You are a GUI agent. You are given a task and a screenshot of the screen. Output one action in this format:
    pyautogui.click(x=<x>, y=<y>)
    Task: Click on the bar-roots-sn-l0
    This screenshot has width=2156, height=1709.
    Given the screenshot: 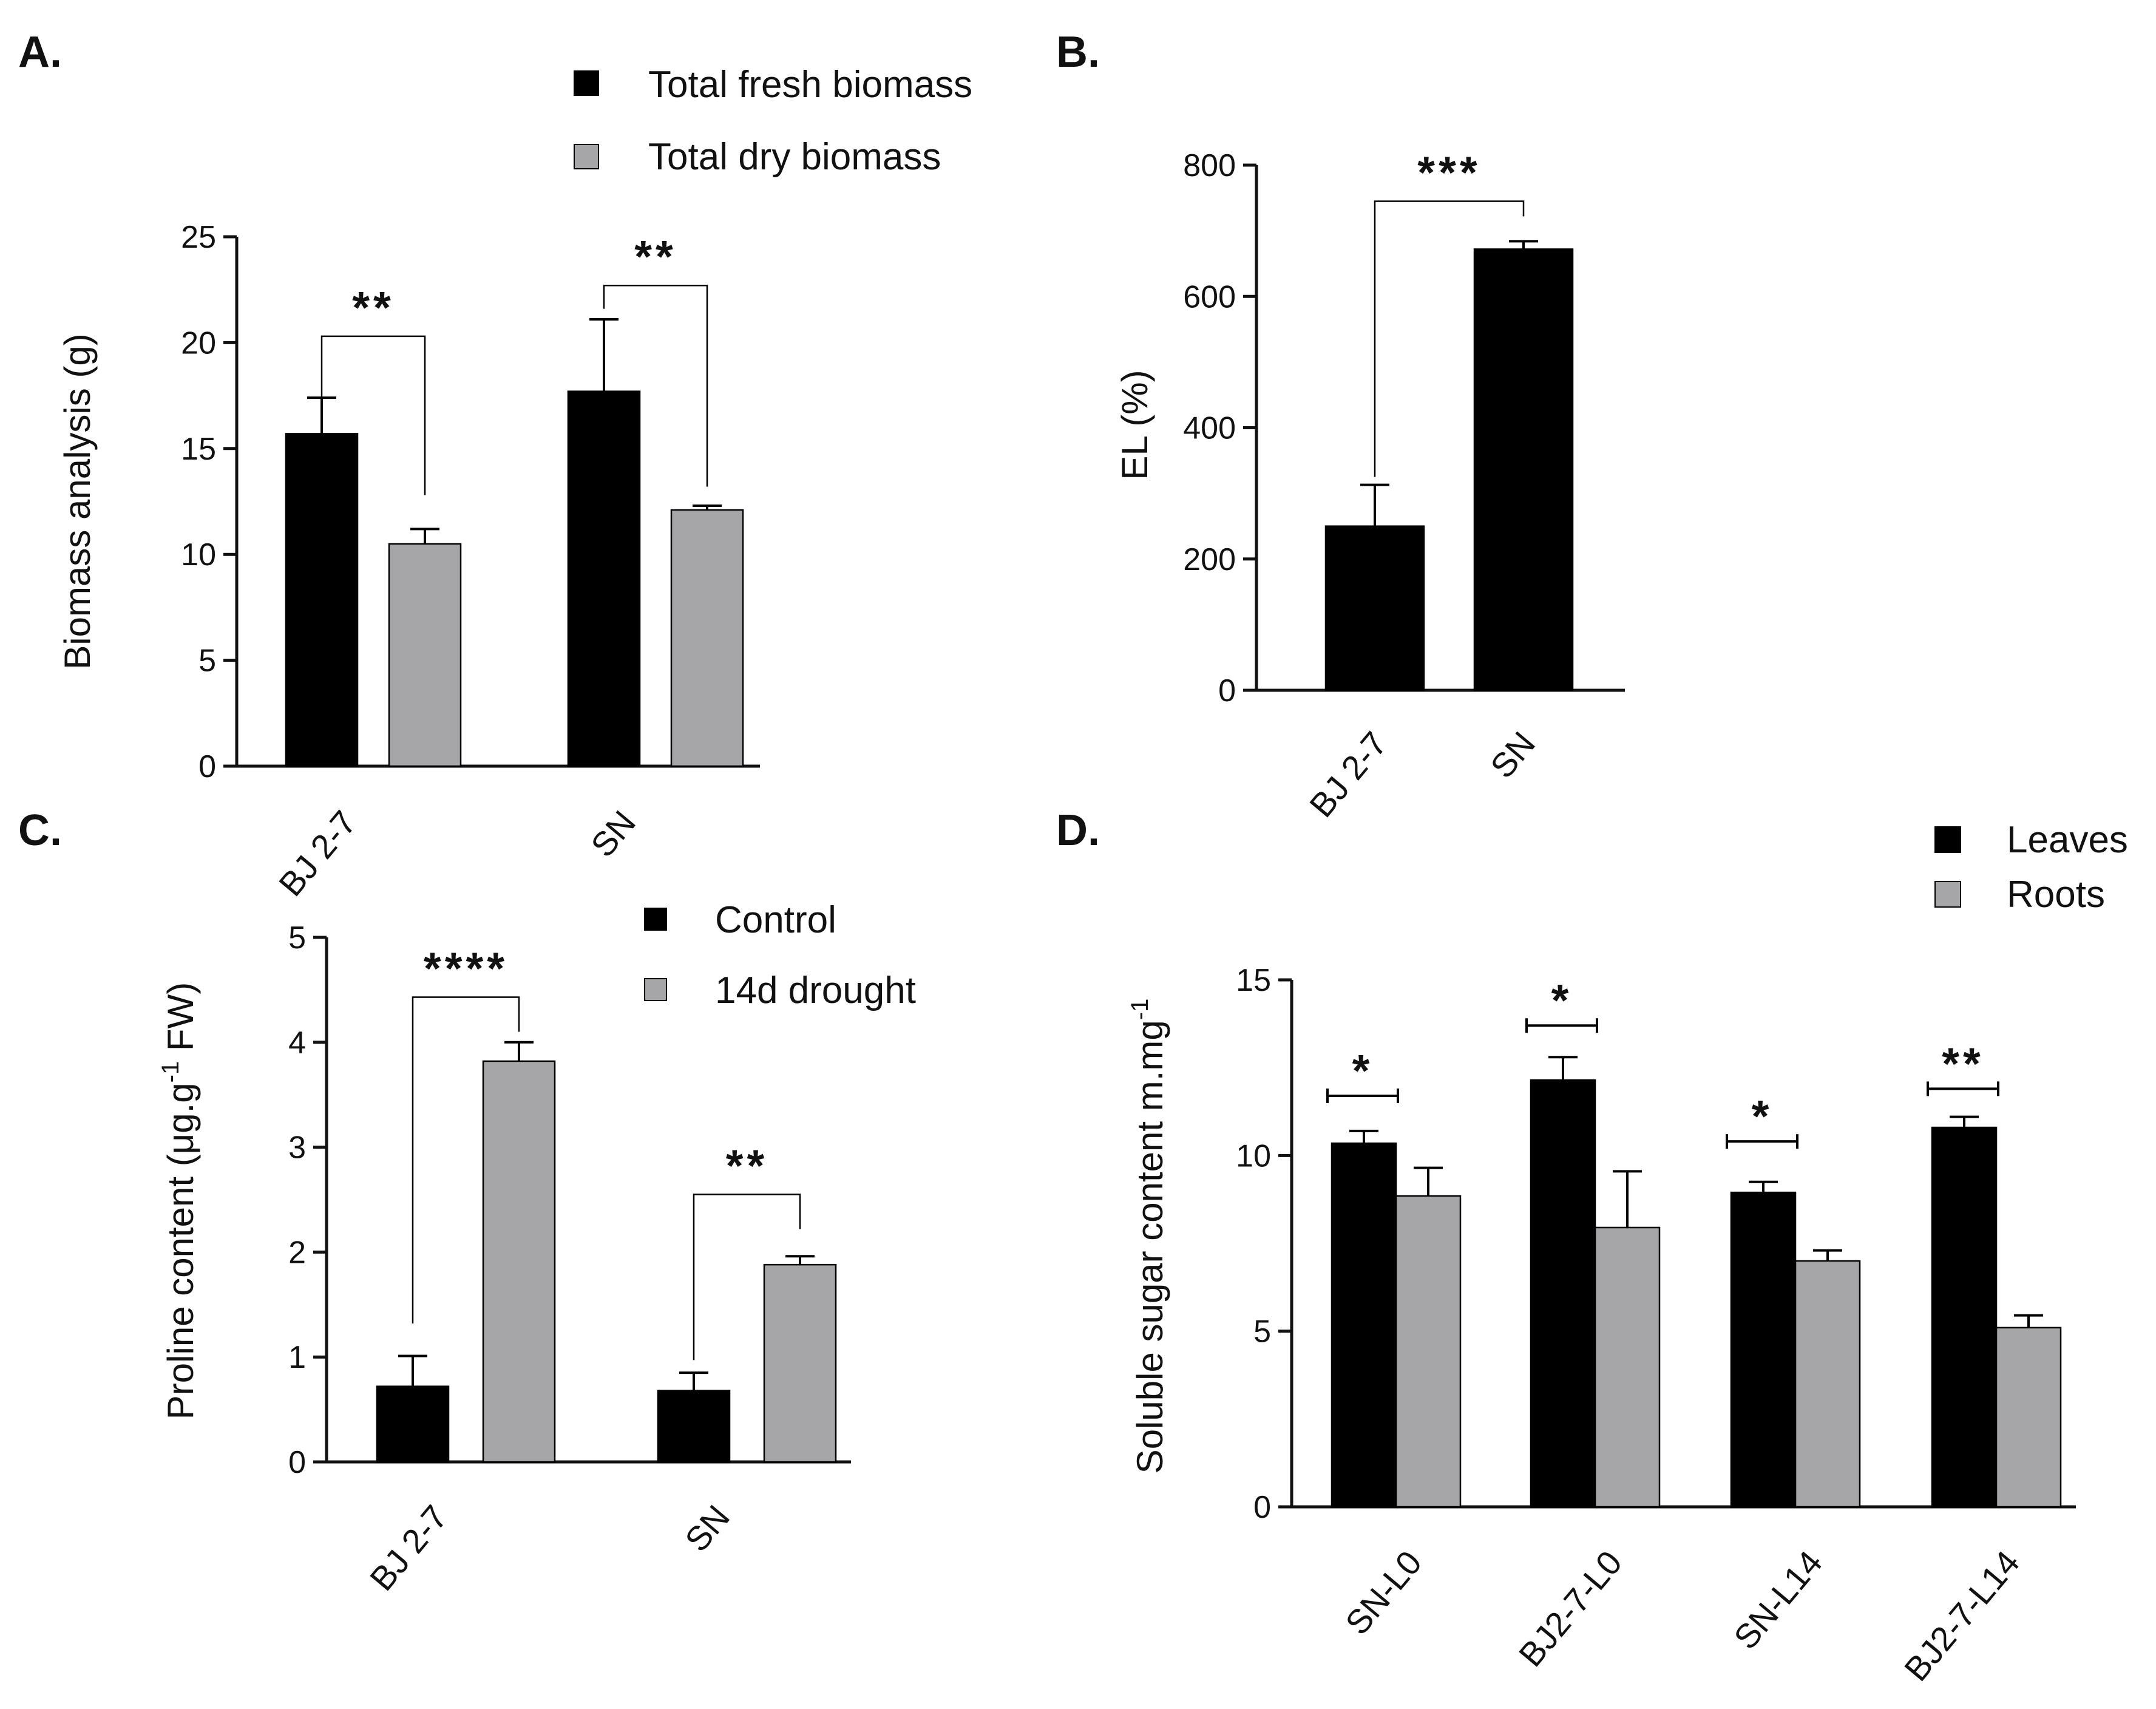 What is the action you would take?
    pyautogui.click(x=1428, y=1351)
    